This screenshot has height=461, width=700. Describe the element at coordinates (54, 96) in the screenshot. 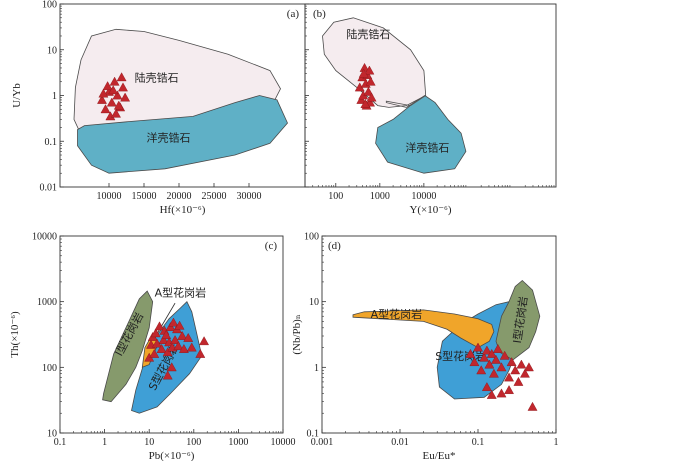

I see `panel-a-ytick-label: 1` at that location.